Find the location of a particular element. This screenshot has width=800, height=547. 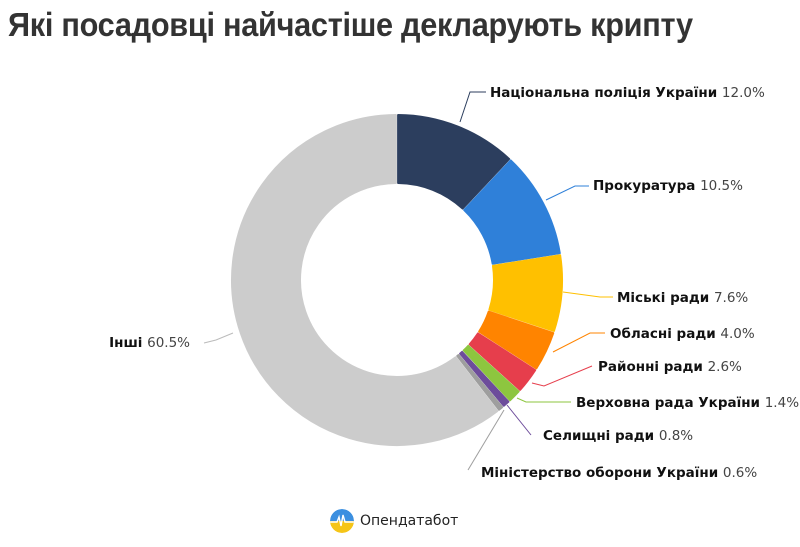

brand-name: Опендатабот is located at coordinates (409, 521).